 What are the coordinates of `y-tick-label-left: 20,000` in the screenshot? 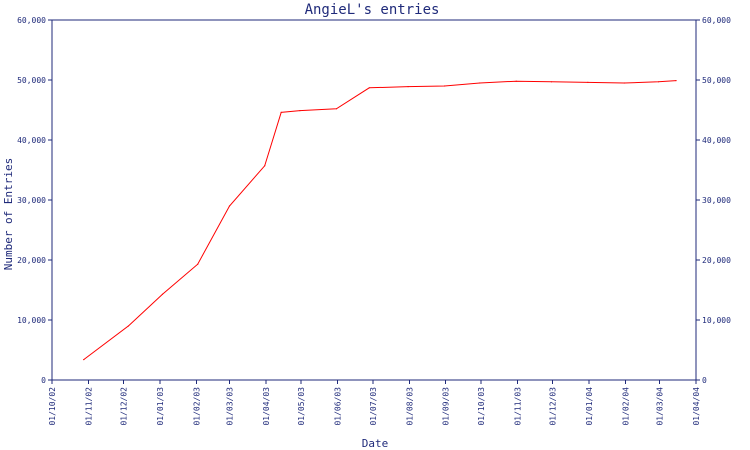 It's located at (31, 260).